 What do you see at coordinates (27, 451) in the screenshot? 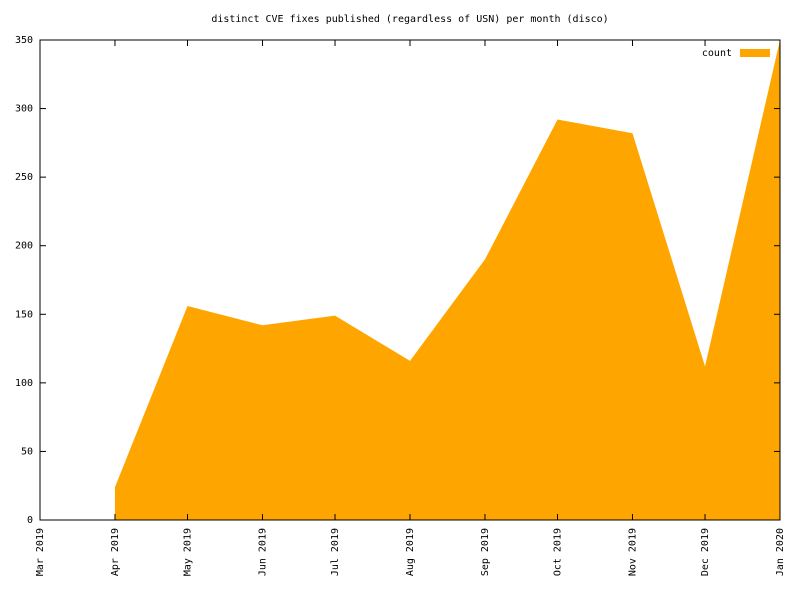
I see `y-tick-label: 50` at bounding box center [27, 451].